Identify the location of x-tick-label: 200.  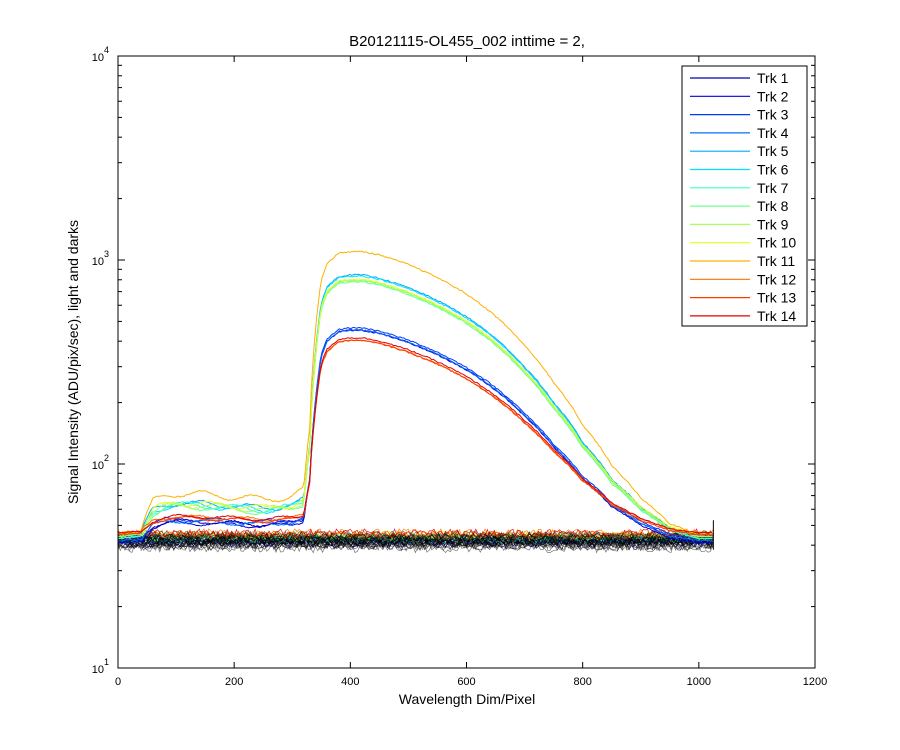
(234, 682).